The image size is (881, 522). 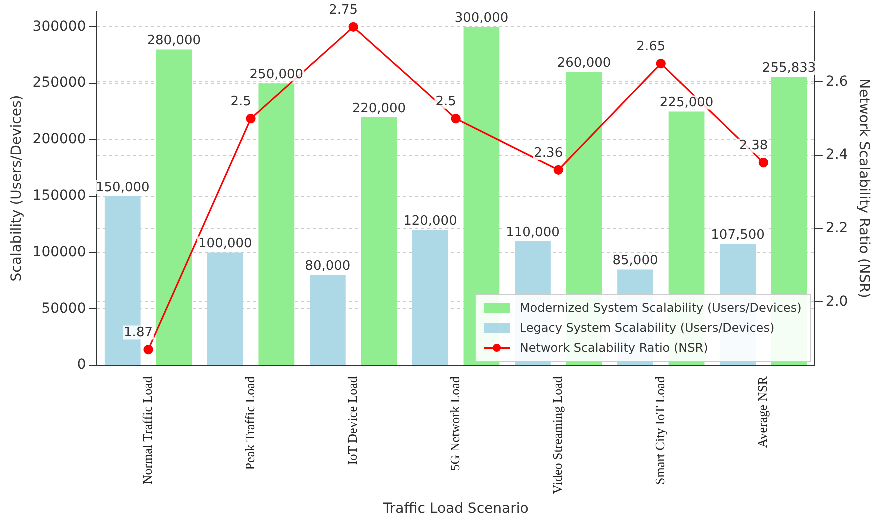 I want to click on data-label: 100,000, so click(x=225, y=244).